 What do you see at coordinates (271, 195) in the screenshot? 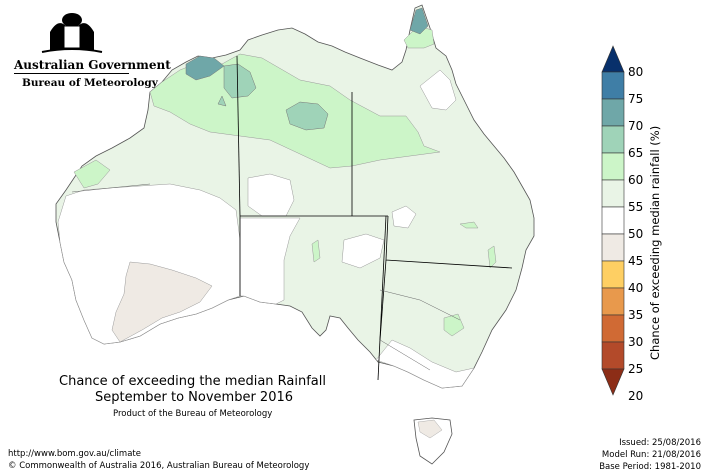
I see `region-central-white` at bounding box center [271, 195].